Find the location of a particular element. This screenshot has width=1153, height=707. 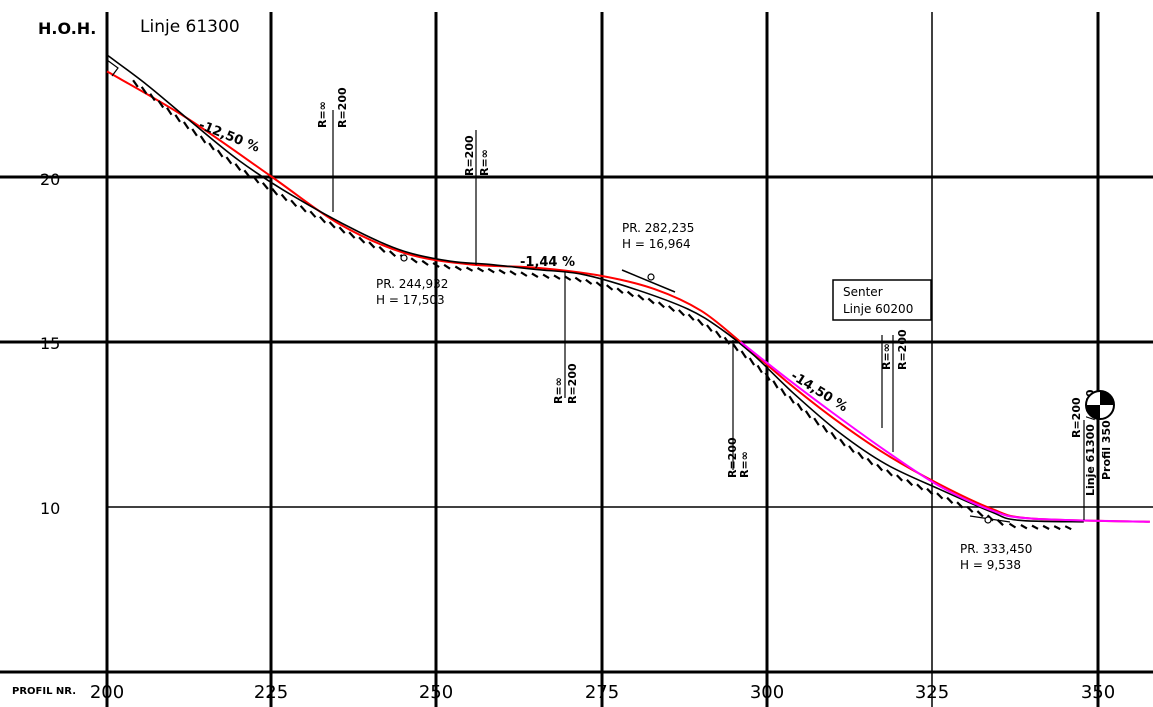

vertex-1-height: H = 17,503 is located at coordinates (410, 300).